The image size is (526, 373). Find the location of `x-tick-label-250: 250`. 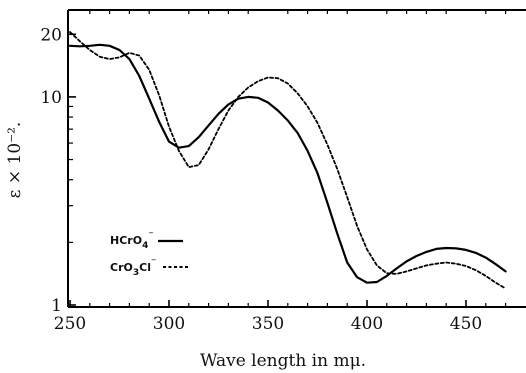

x-tick-label-250: 250 is located at coordinates (70, 324).